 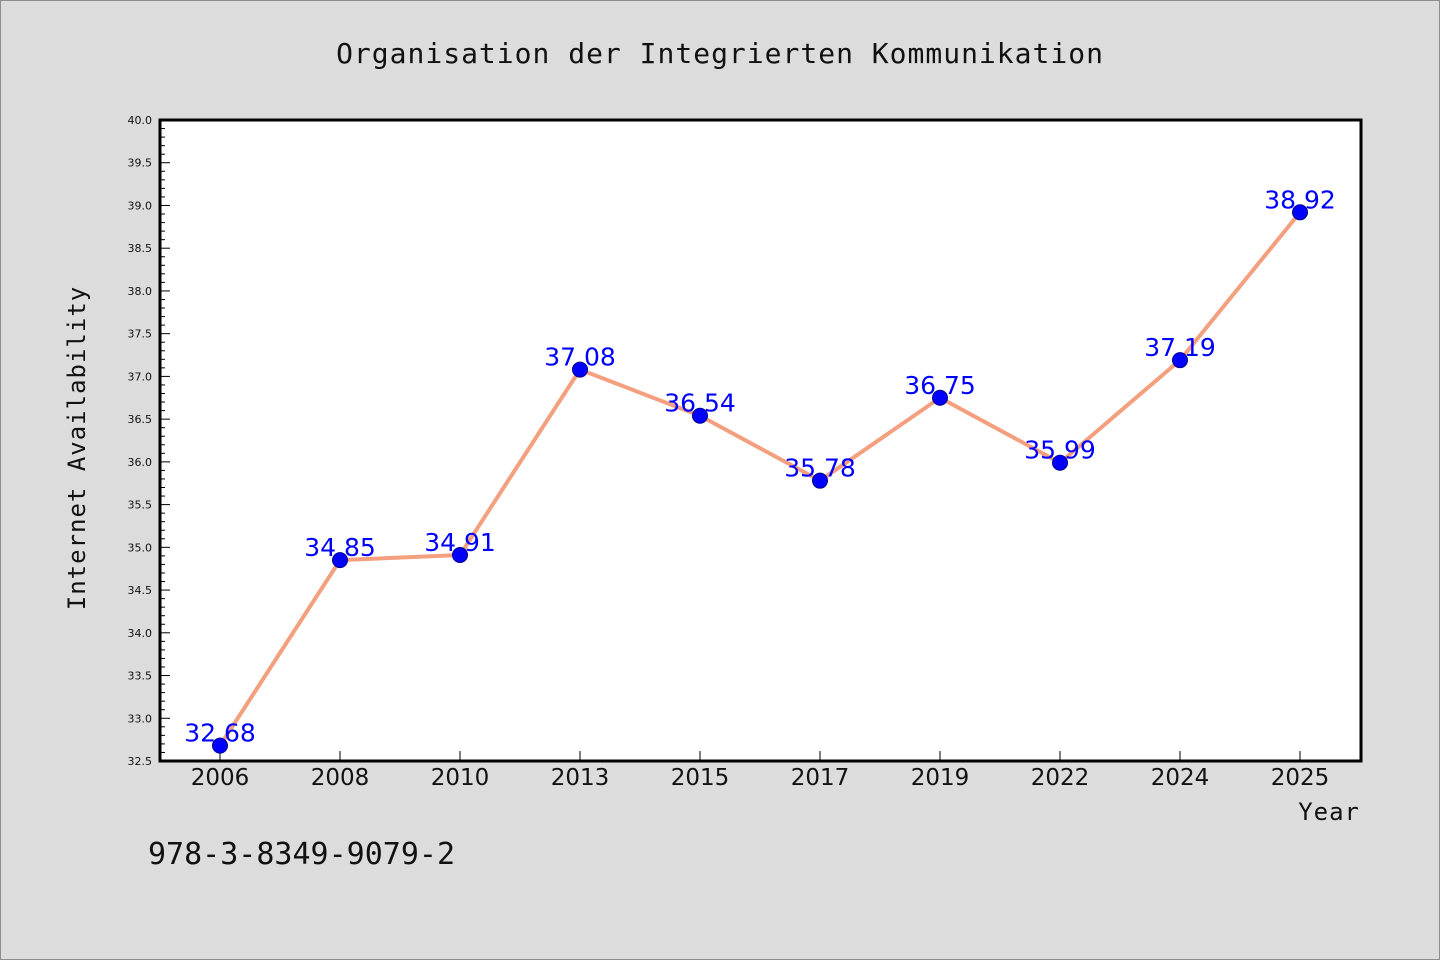 What do you see at coordinates (140, 462) in the screenshot?
I see `y-tick-label: 36.0` at bounding box center [140, 462].